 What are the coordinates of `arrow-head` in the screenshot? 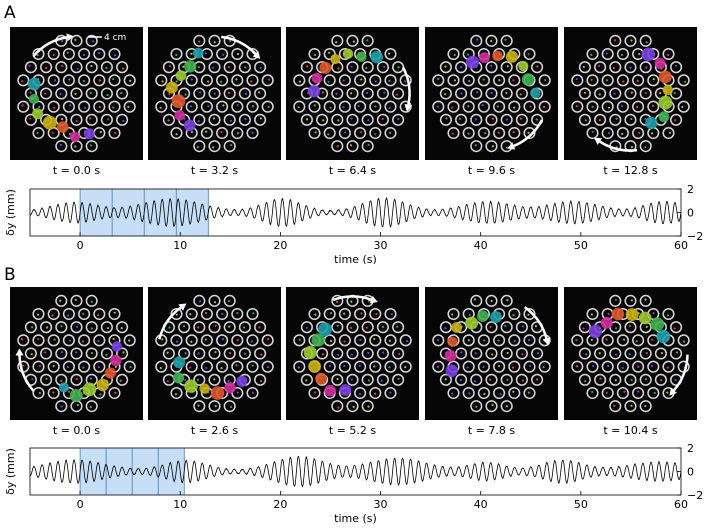 It's located at (70, 37).